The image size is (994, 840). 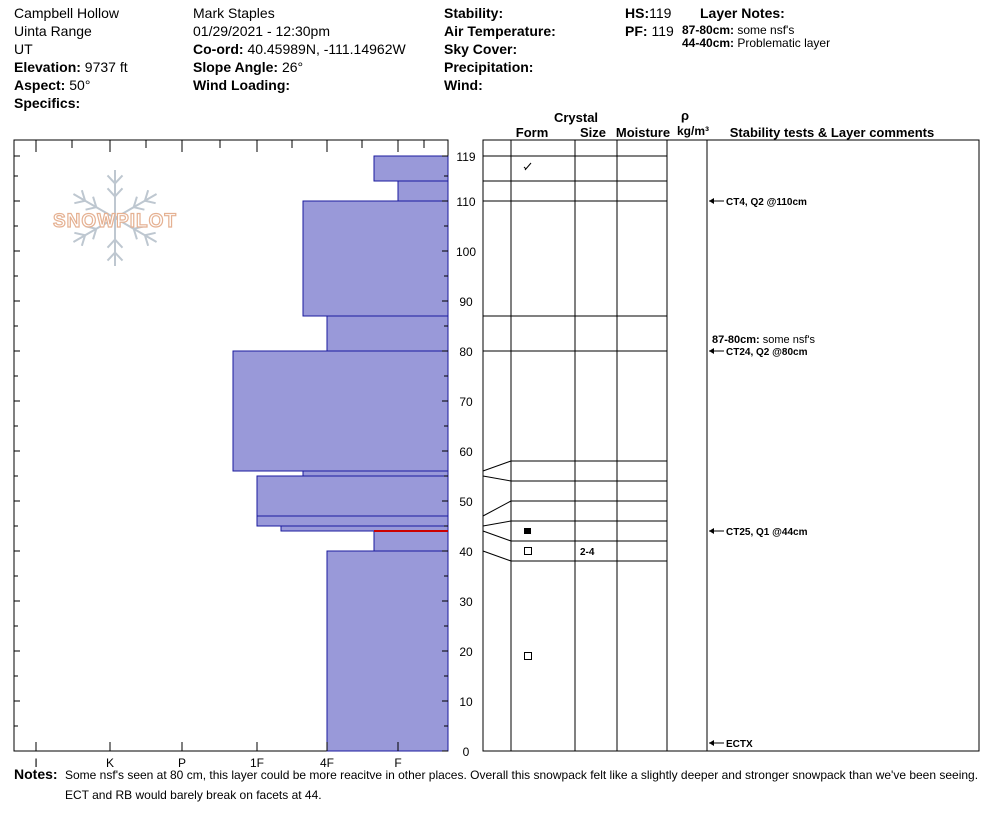 I want to click on elevation-value: 9737 ft, so click(x=106, y=67).